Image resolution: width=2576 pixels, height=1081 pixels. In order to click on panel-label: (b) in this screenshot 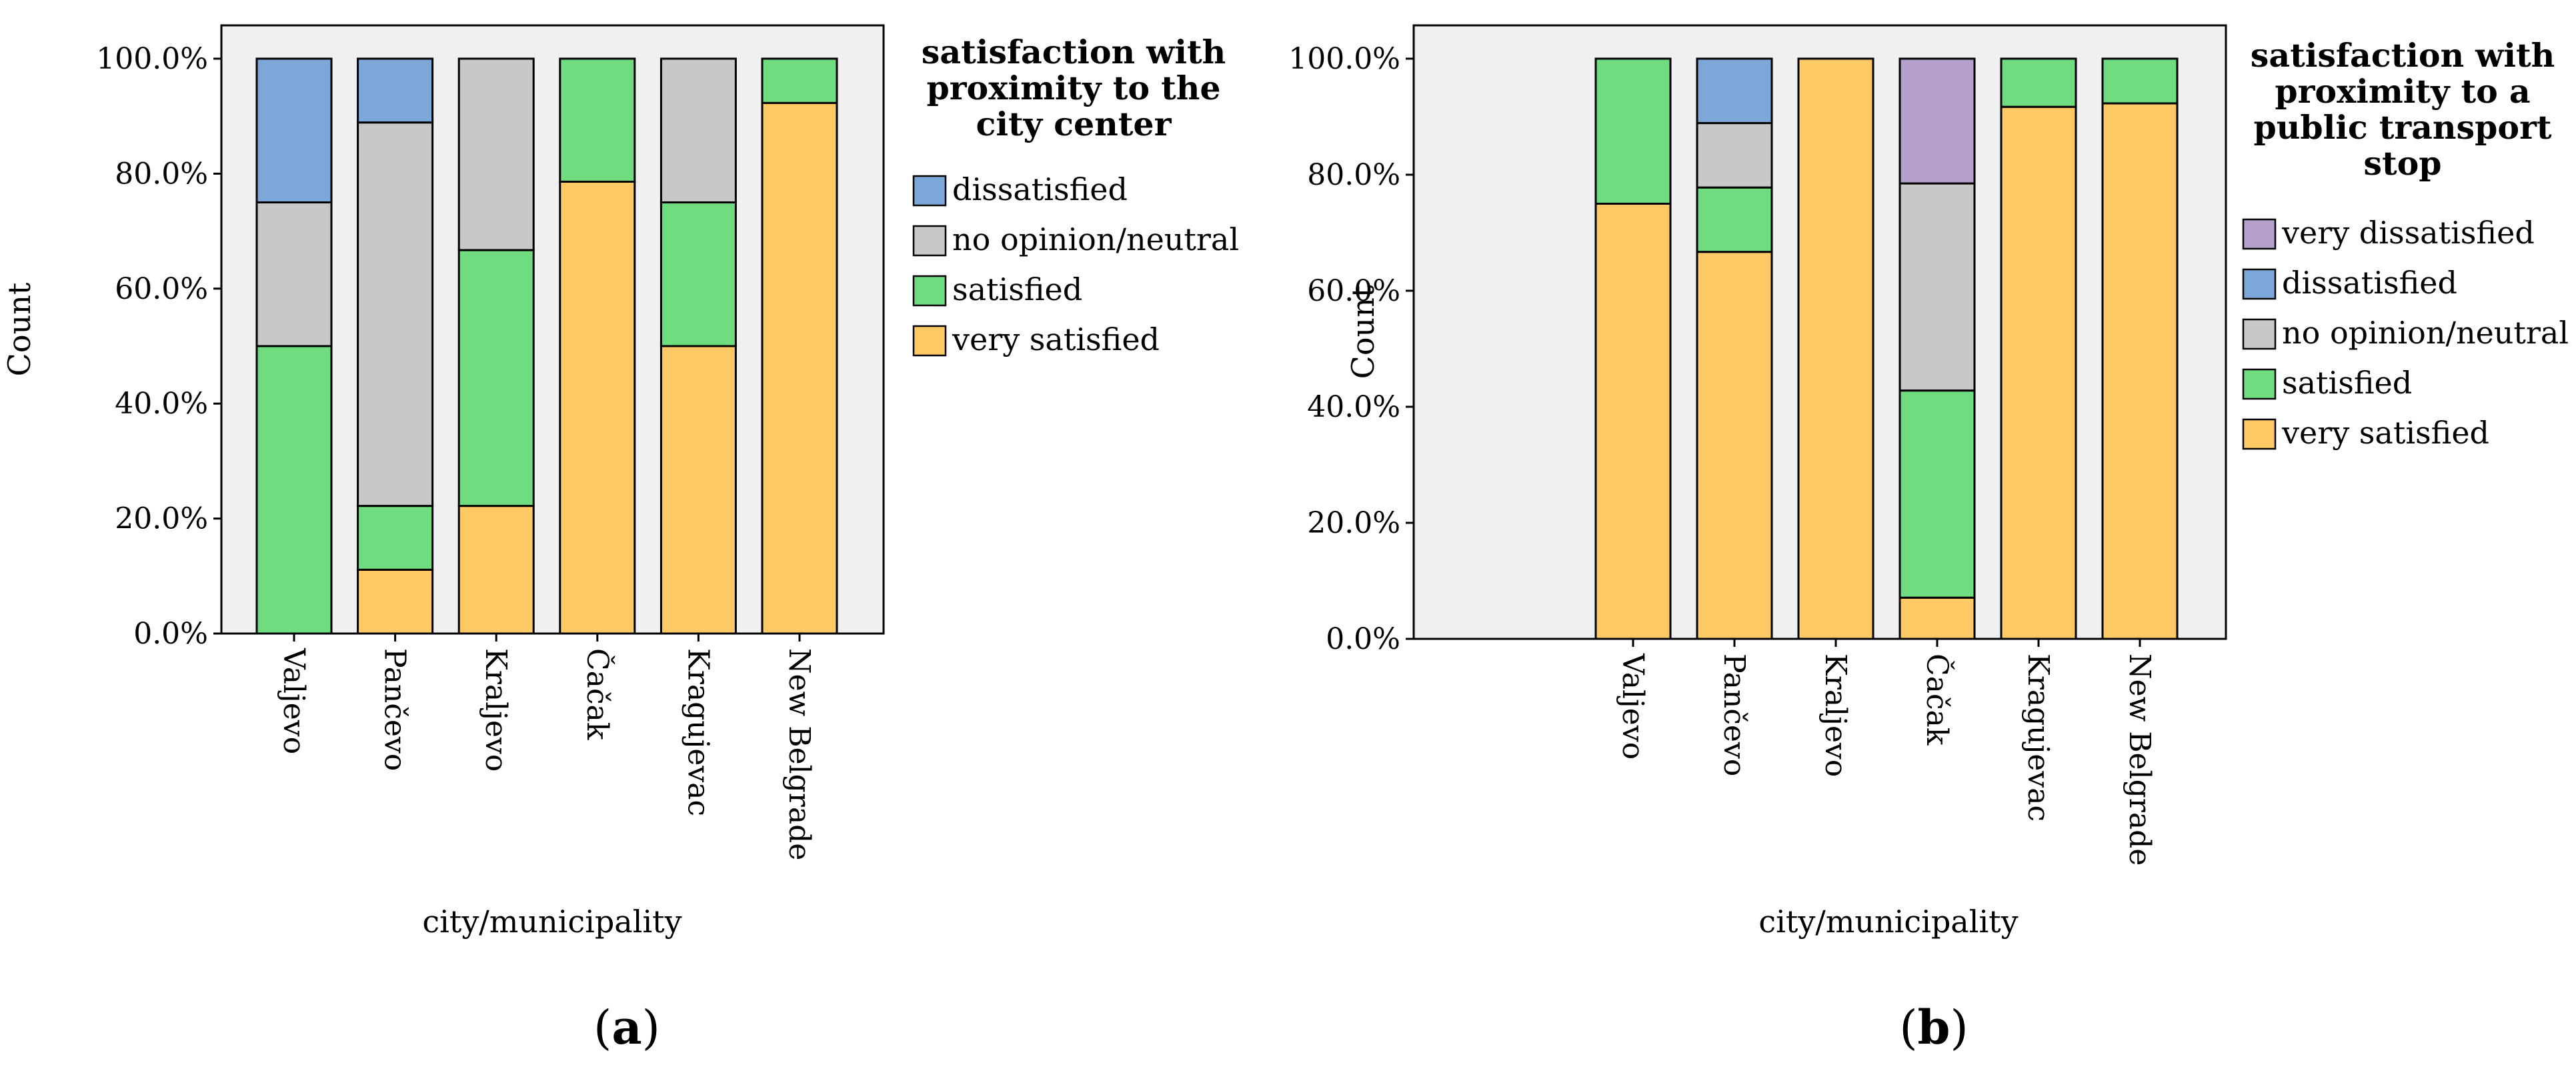, I will do `click(1934, 1027)`.